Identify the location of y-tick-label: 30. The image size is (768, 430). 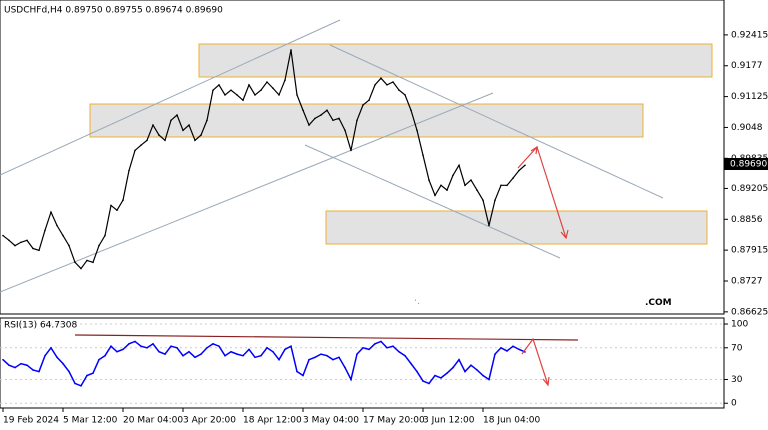
(737, 380).